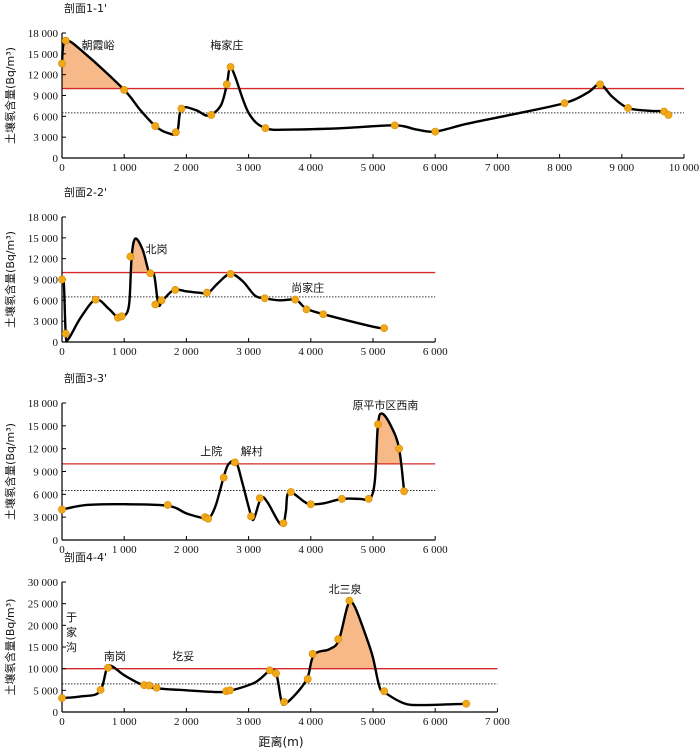  I want to click on panel-title: 剖面3-3', so click(85, 378).